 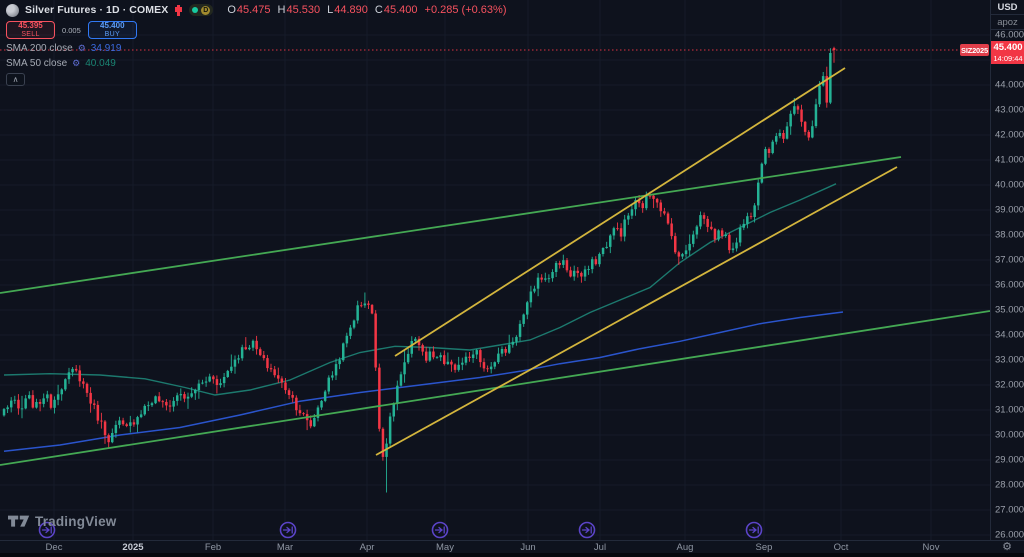 What do you see at coordinates (64, 48) in the screenshot?
I see `indicator-row-sma200: SMA 200 close ⚙ 34.919` at bounding box center [64, 48].